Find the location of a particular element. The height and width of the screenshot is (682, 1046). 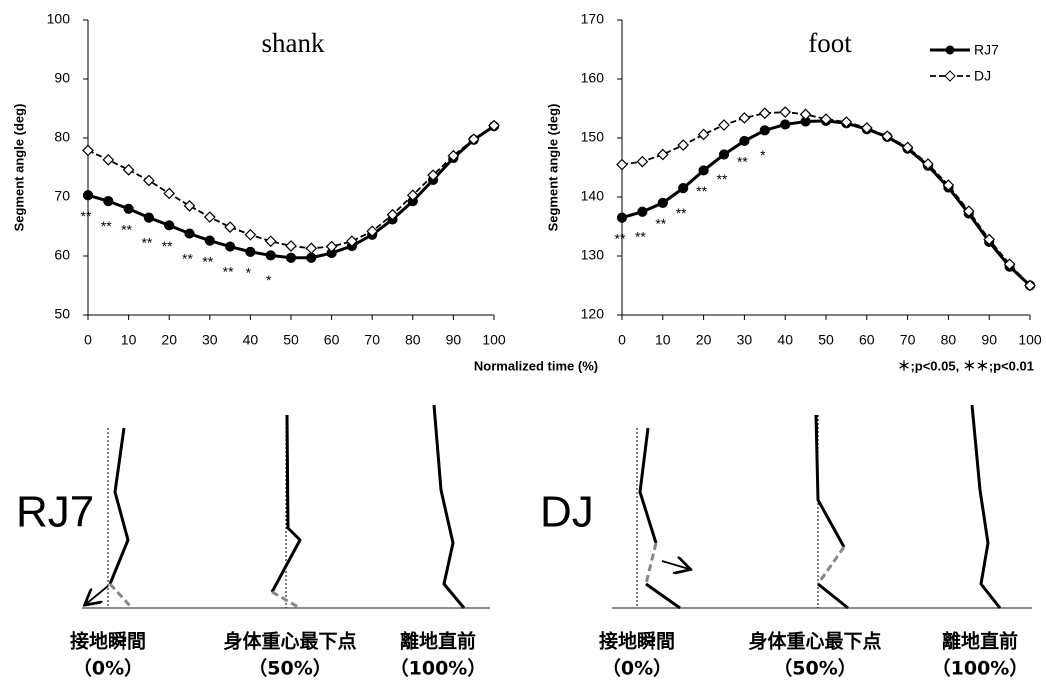

panel-label: RJ7 is located at coordinates (55, 512).